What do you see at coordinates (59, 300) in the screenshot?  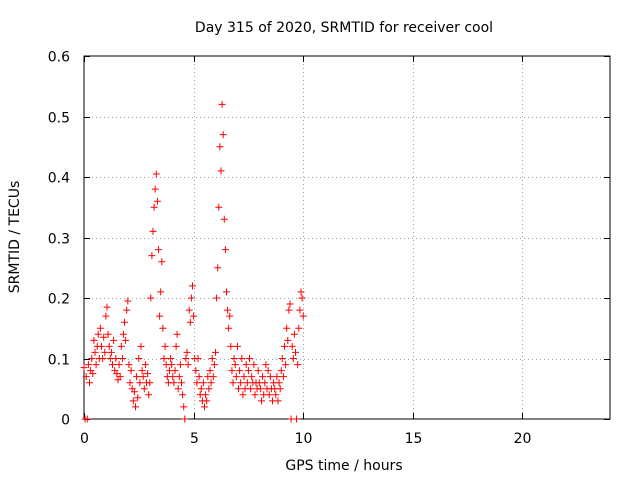 I see `y-tick-label: 0.2` at bounding box center [59, 300].